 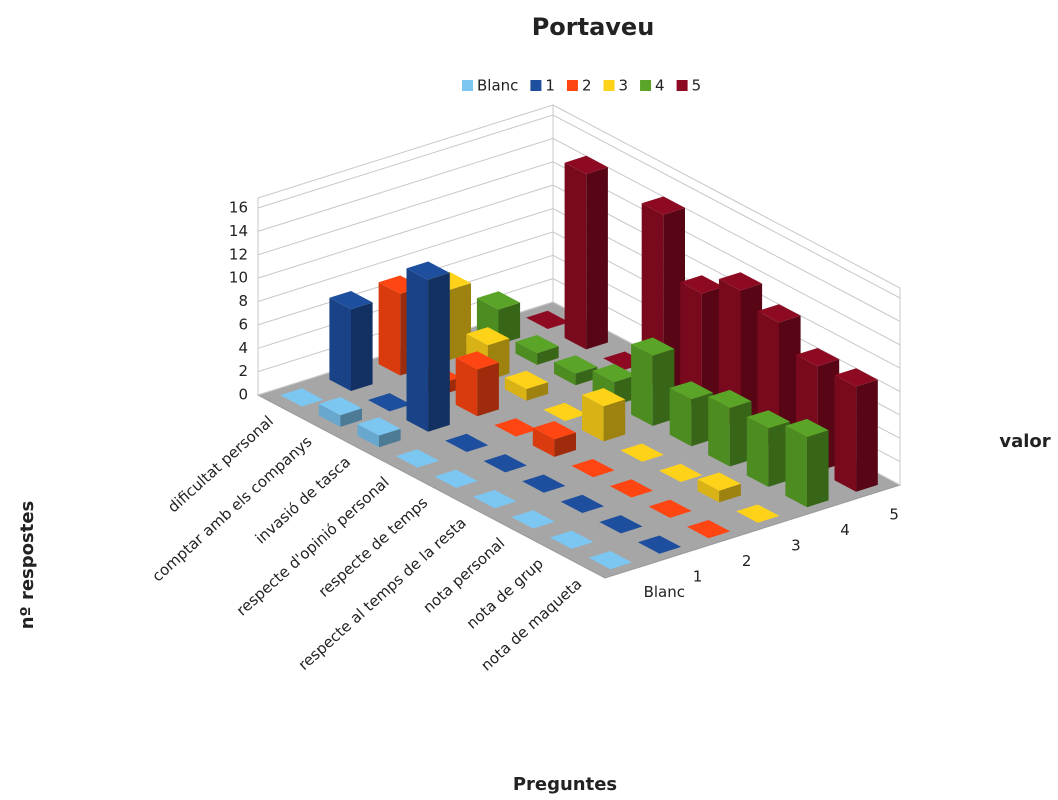 What do you see at coordinates (238, 278) in the screenshot?
I see `y-tick-label: 10` at bounding box center [238, 278].